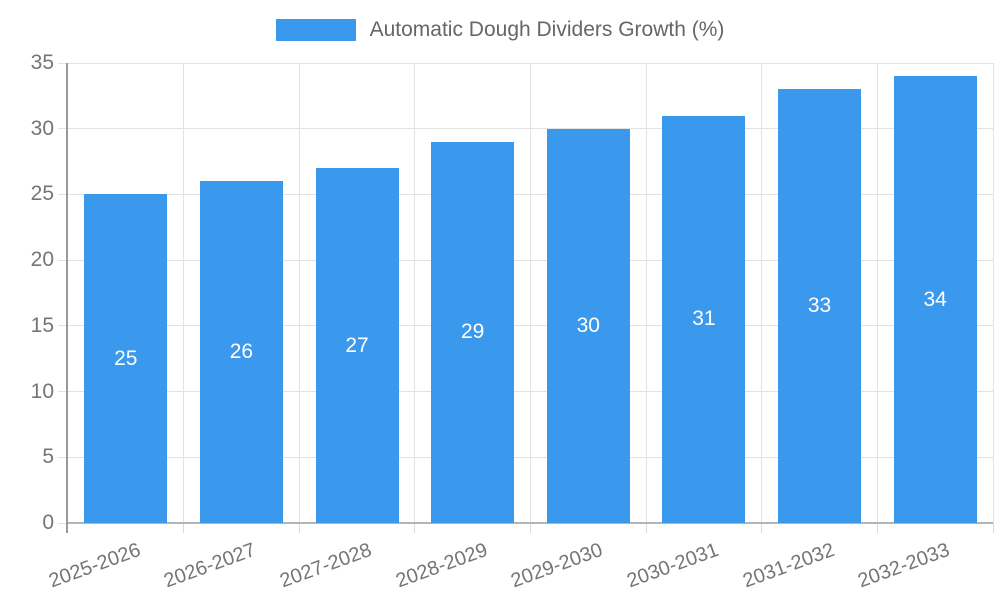 The height and width of the screenshot is (600, 1000). I want to click on bar: 27, so click(357, 345).